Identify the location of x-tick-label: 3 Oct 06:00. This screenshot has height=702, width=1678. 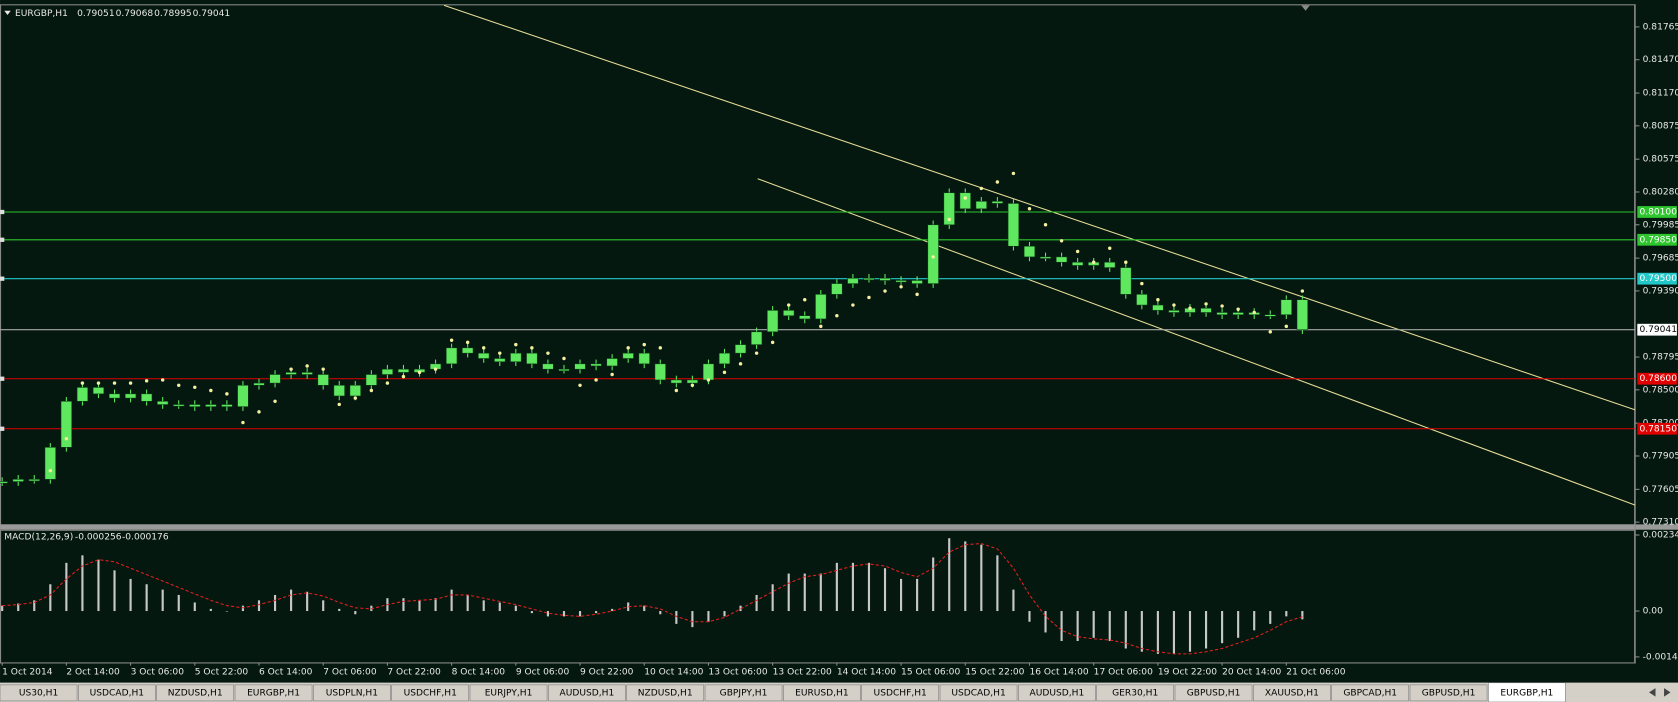
(158, 673).